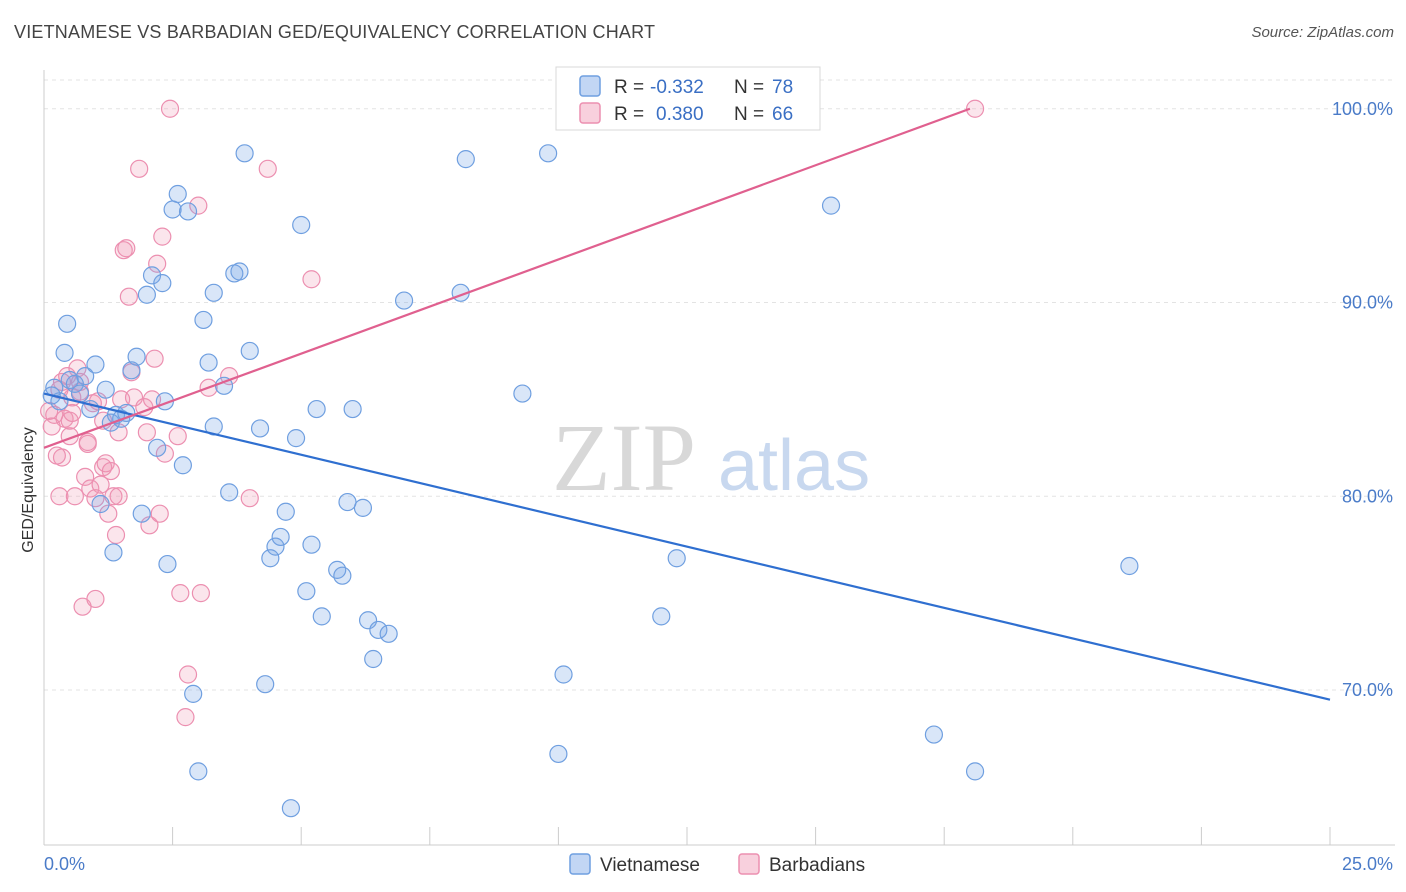  Describe the element at coordinates (749, 864) in the screenshot. I see `legend-swatch-bottom-barbadians` at that location.